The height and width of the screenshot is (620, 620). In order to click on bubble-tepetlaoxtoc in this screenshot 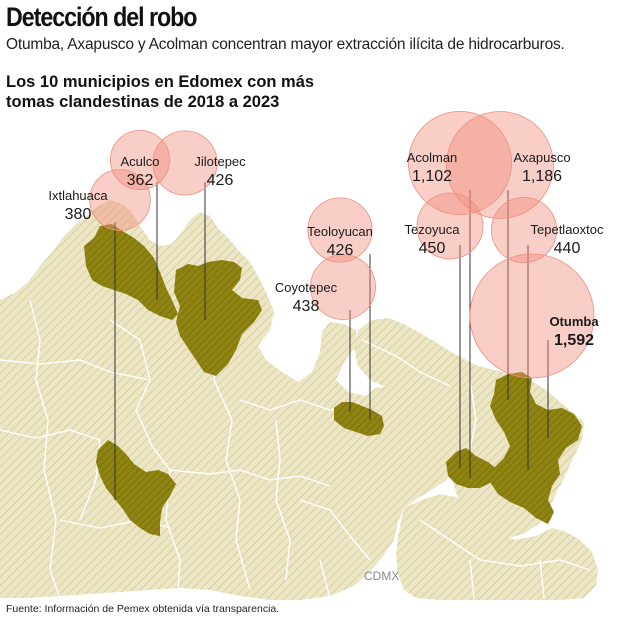, I will do `click(523, 229)`.